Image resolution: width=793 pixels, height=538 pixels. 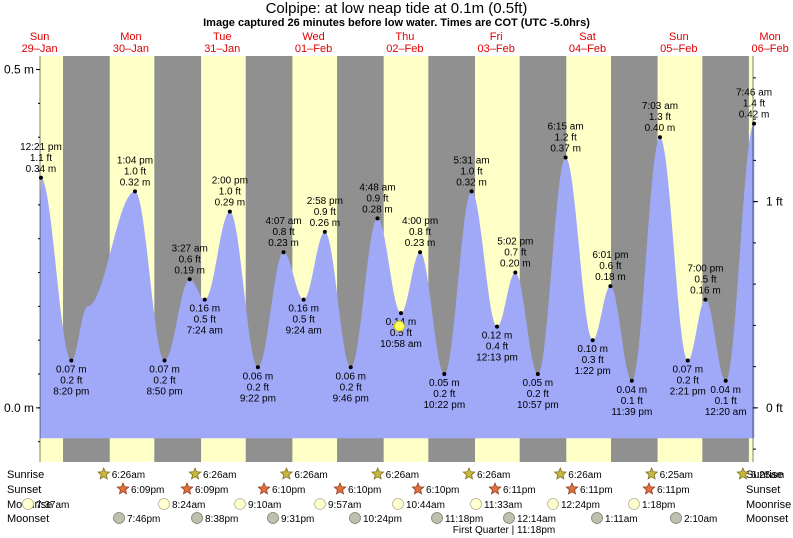 I want to click on day-date-5: 03–Feb, so click(x=496, y=49).